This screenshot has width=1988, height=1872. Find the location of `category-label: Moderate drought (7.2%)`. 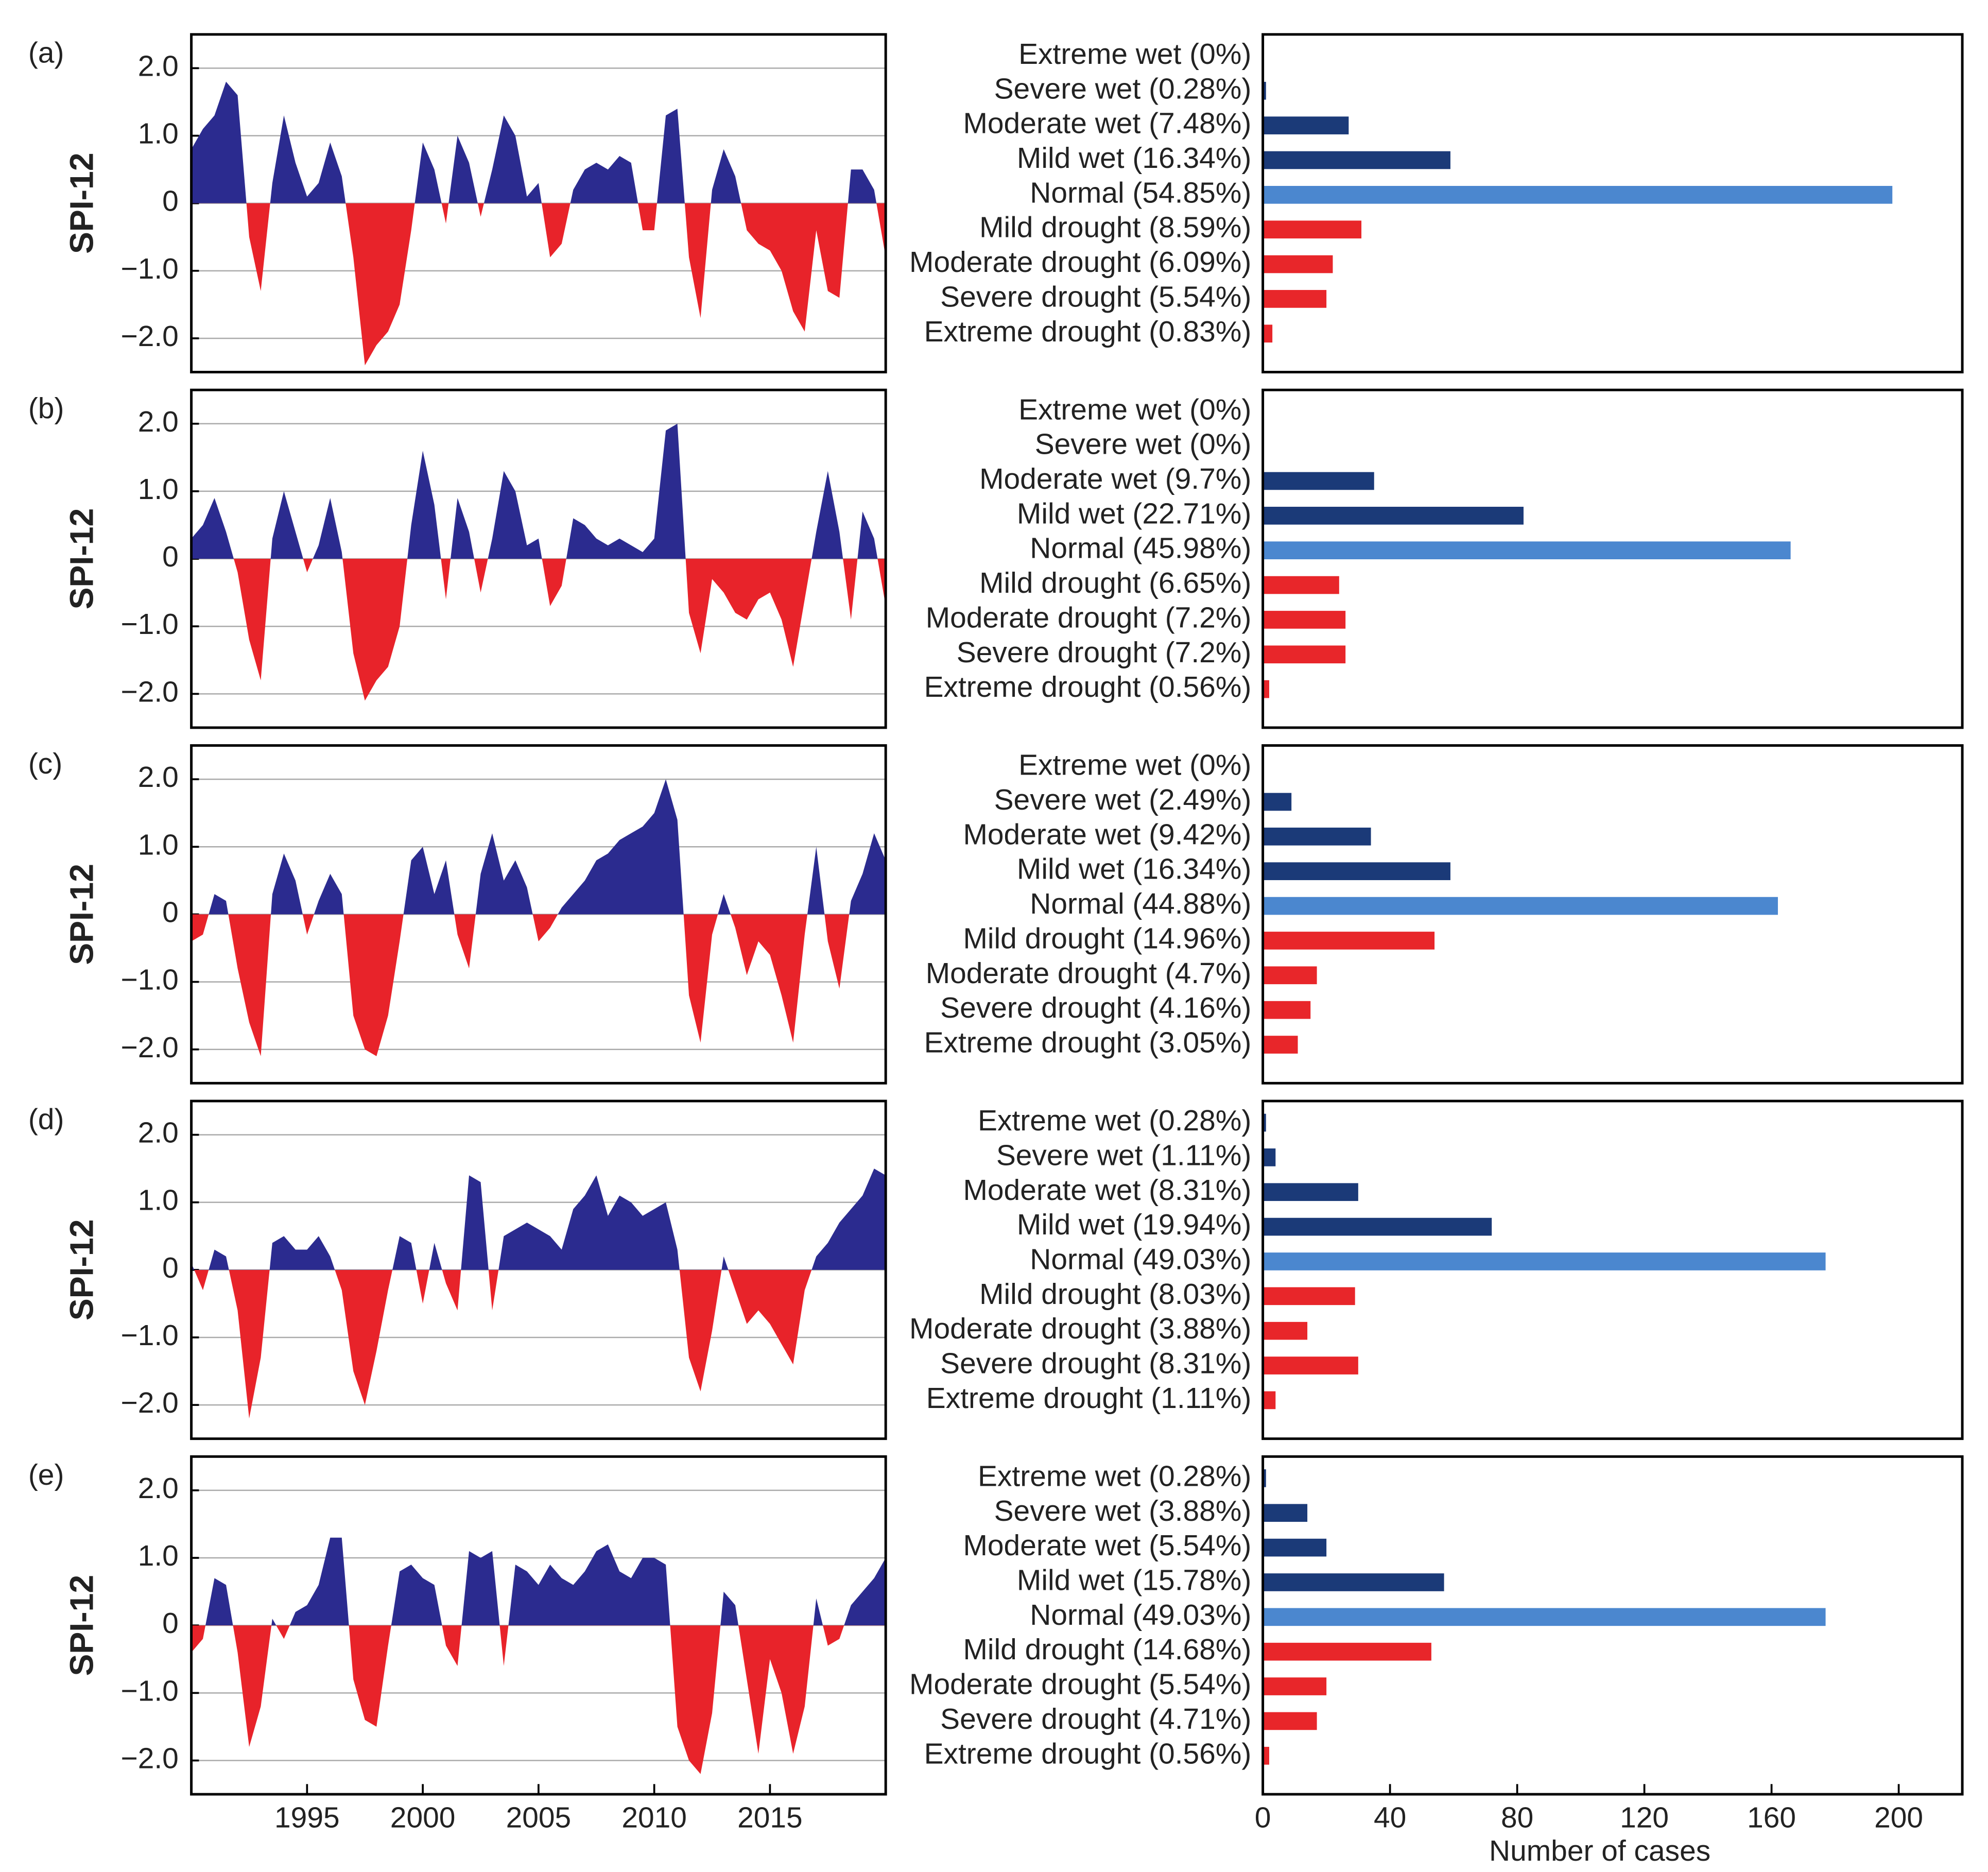

category-label: Moderate drought (7.2%) is located at coordinates (1089, 618).